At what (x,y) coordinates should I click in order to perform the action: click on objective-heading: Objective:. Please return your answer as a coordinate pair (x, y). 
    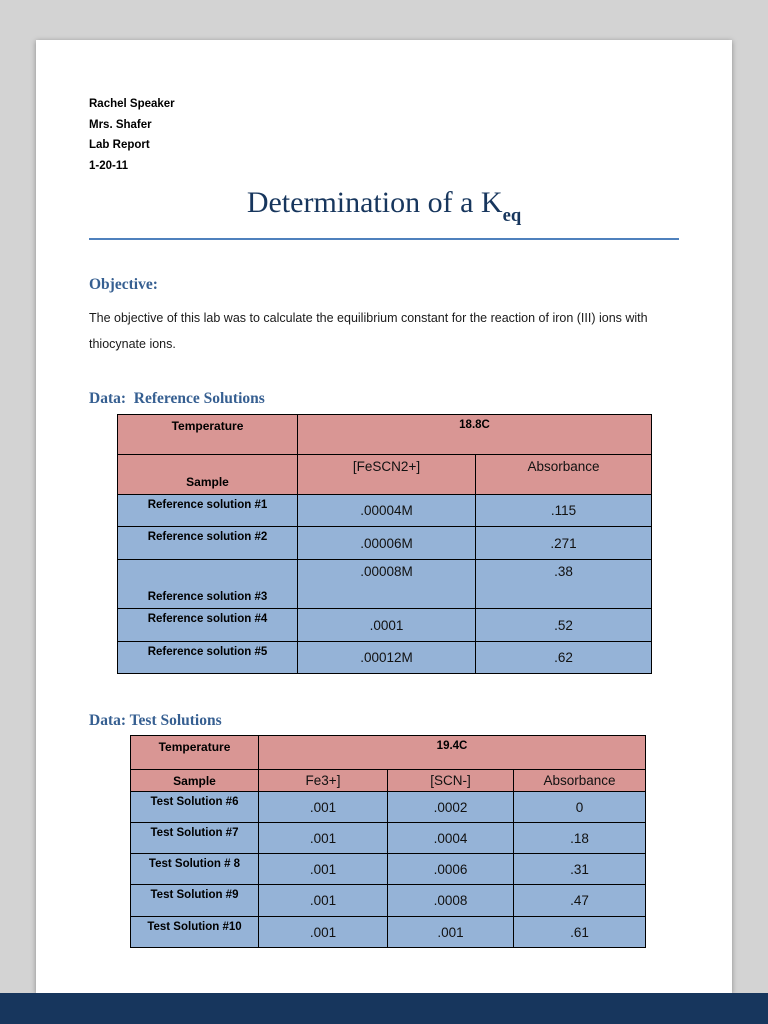
    Looking at the image, I should click on (123, 284).